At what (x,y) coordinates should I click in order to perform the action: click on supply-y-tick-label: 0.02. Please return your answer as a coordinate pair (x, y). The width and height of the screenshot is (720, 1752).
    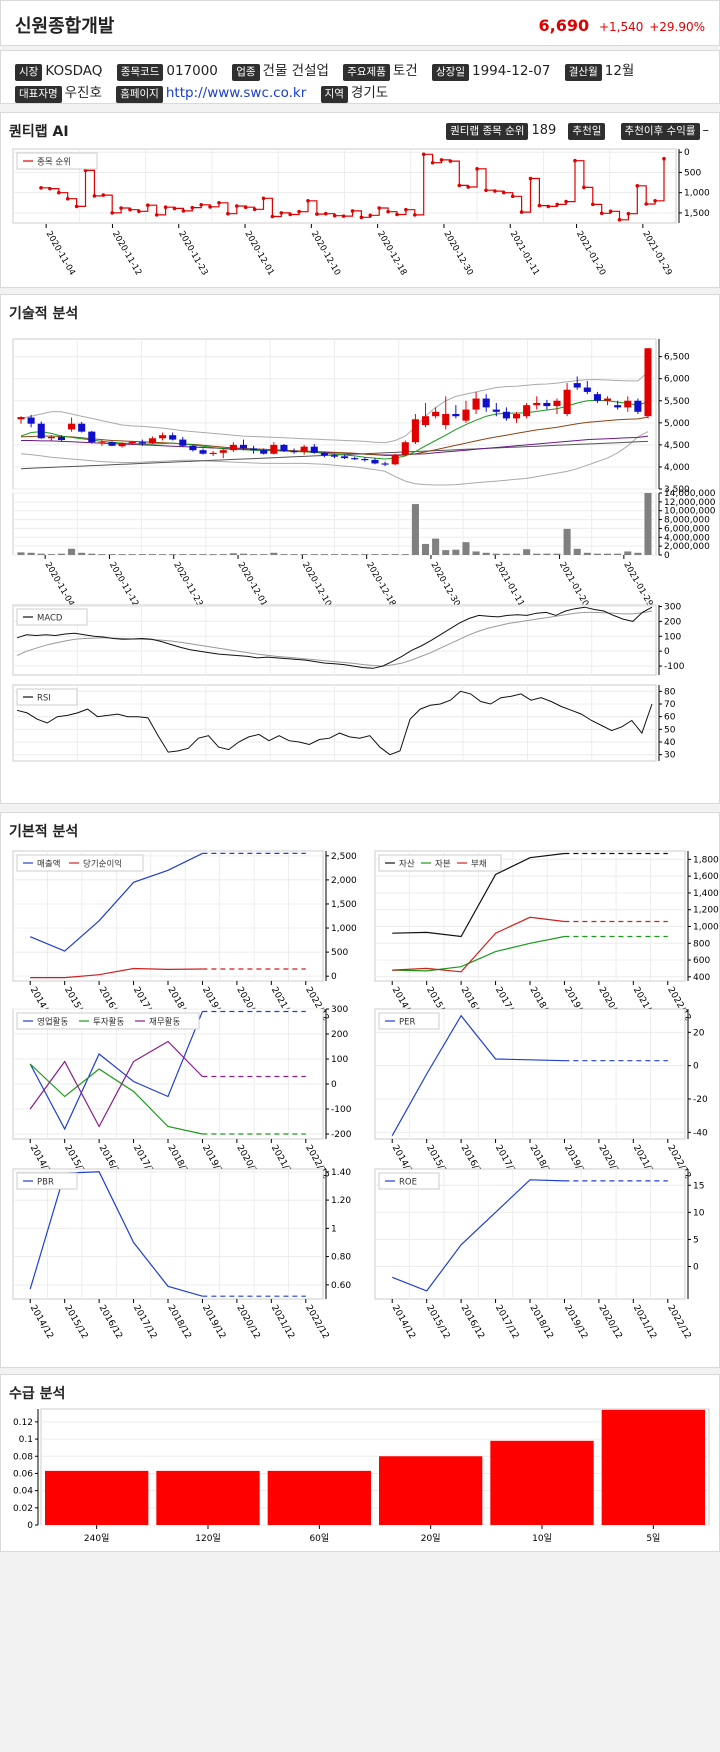
    Looking at the image, I should click on (23, 1509).